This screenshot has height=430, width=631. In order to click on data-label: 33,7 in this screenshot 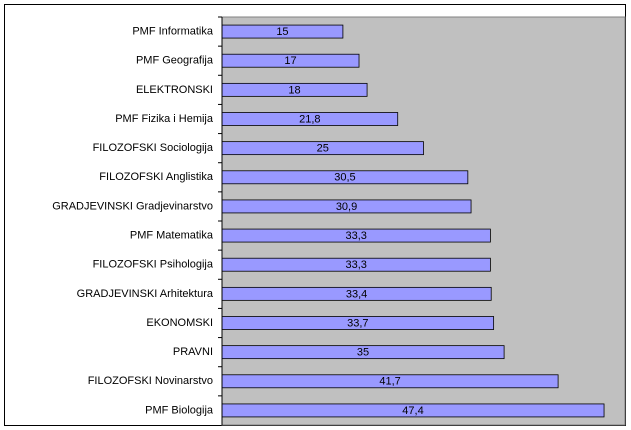, I will do `click(357, 323)`.